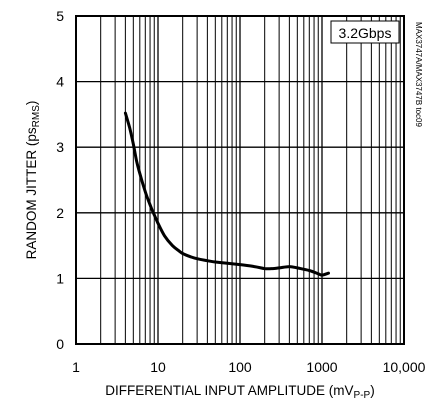 The width and height of the screenshot is (440, 403). Describe the element at coordinates (76, 367) in the screenshot. I see `x-tick-label: 1` at that location.